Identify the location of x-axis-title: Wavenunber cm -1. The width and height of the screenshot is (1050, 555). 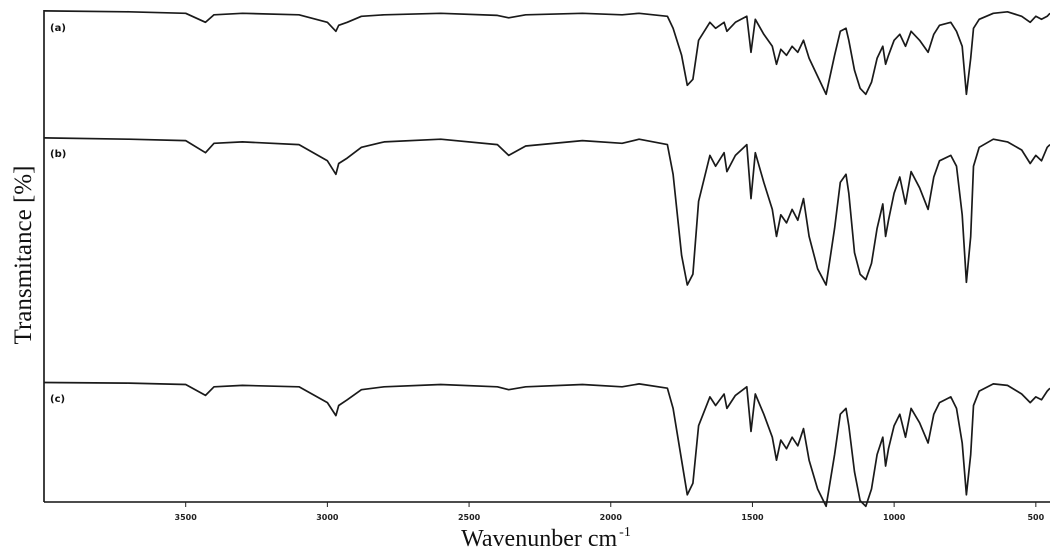
(546, 538).